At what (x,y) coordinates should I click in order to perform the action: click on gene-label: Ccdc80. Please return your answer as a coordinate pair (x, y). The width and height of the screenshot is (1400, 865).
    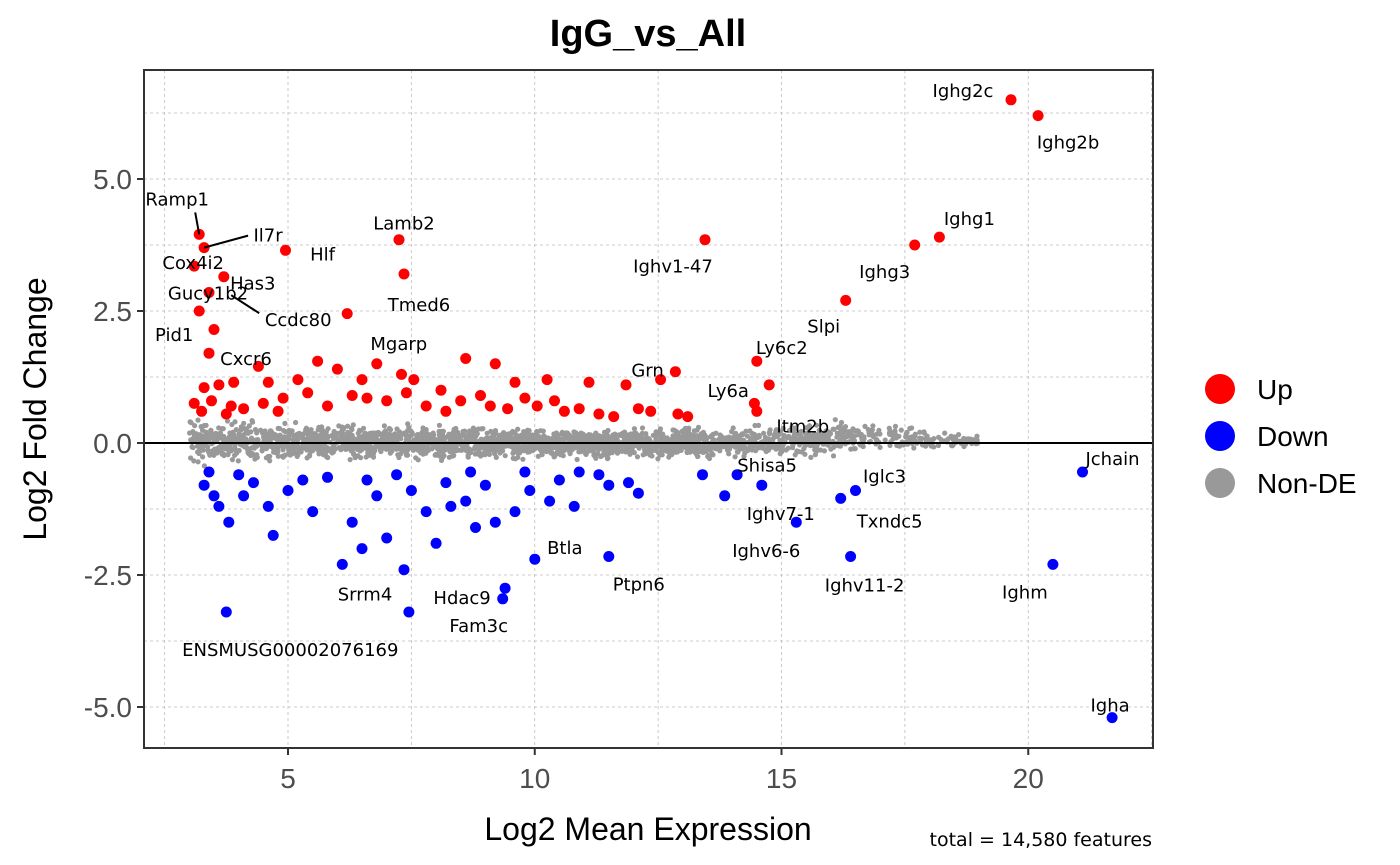
    Looking at the image, I should click on (298, 320).